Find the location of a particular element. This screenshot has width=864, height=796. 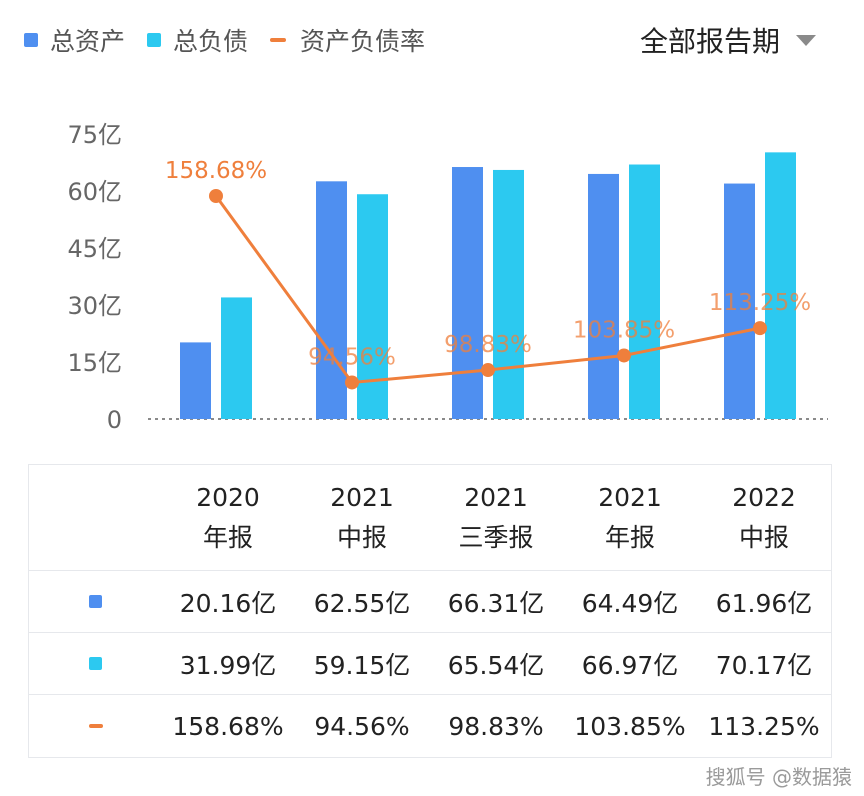

legend-label: 资产负债率 is located at coordinates (363, 41).